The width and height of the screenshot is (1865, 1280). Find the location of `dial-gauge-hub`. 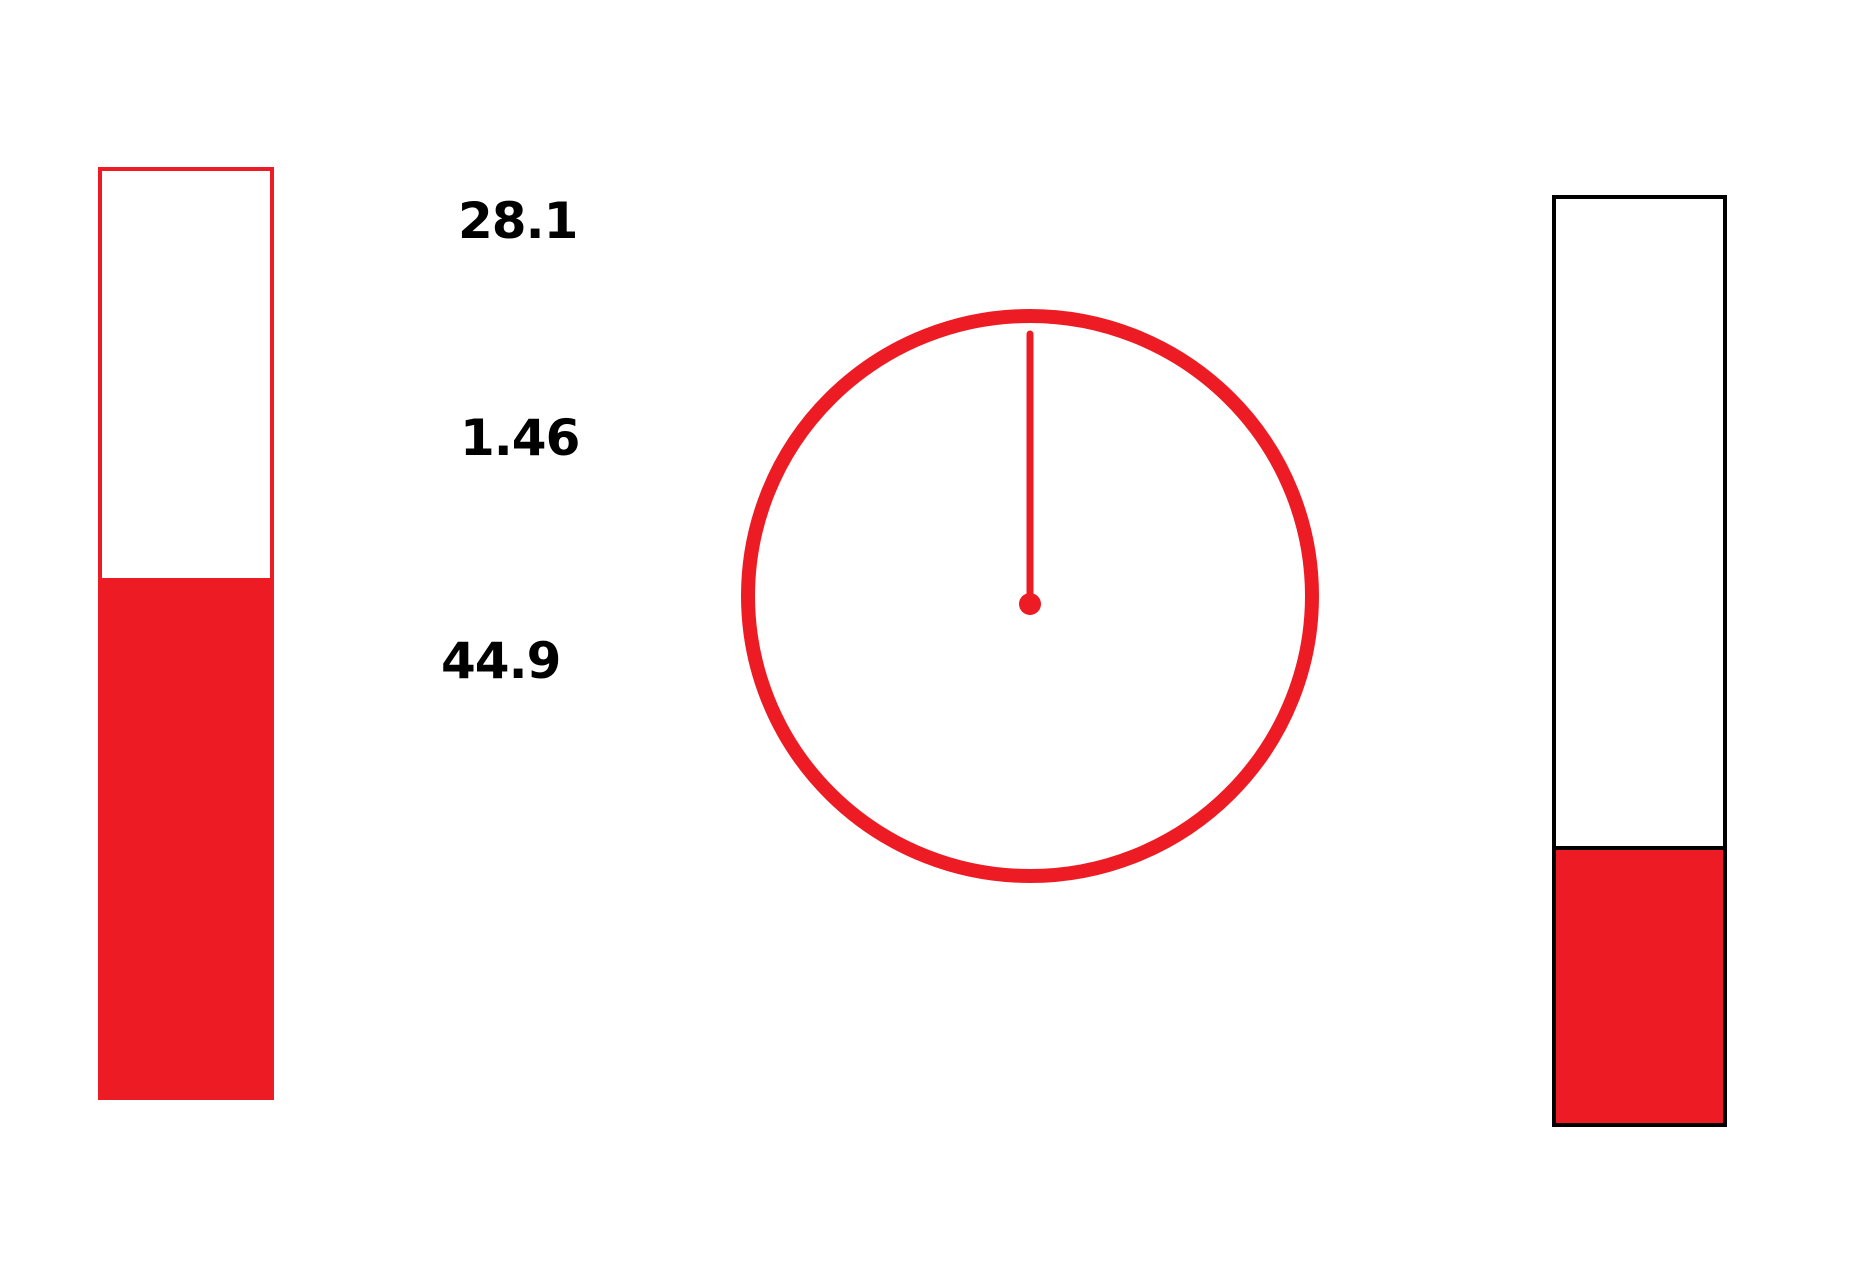

dial-gauge-hub is located at coordinates (1030, 604).